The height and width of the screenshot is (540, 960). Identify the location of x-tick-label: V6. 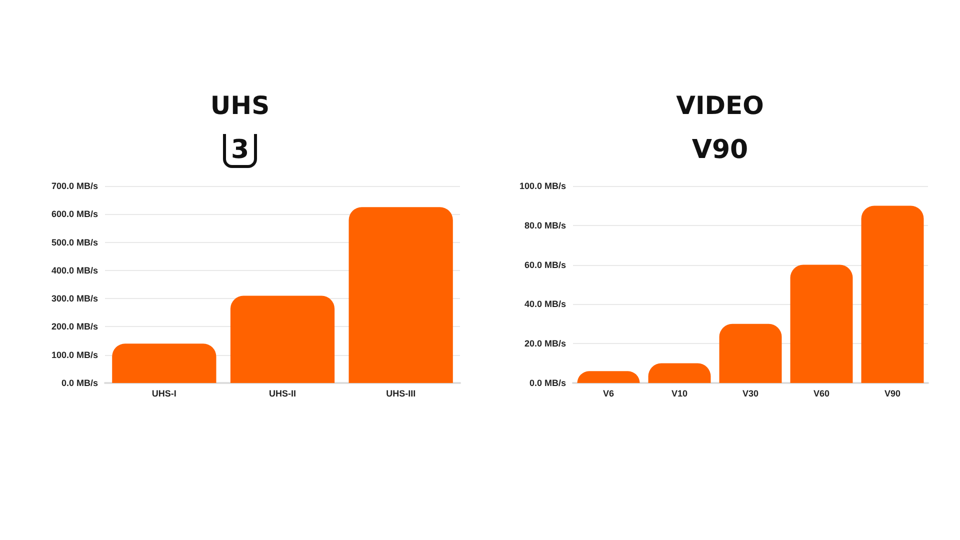
(608, 393).